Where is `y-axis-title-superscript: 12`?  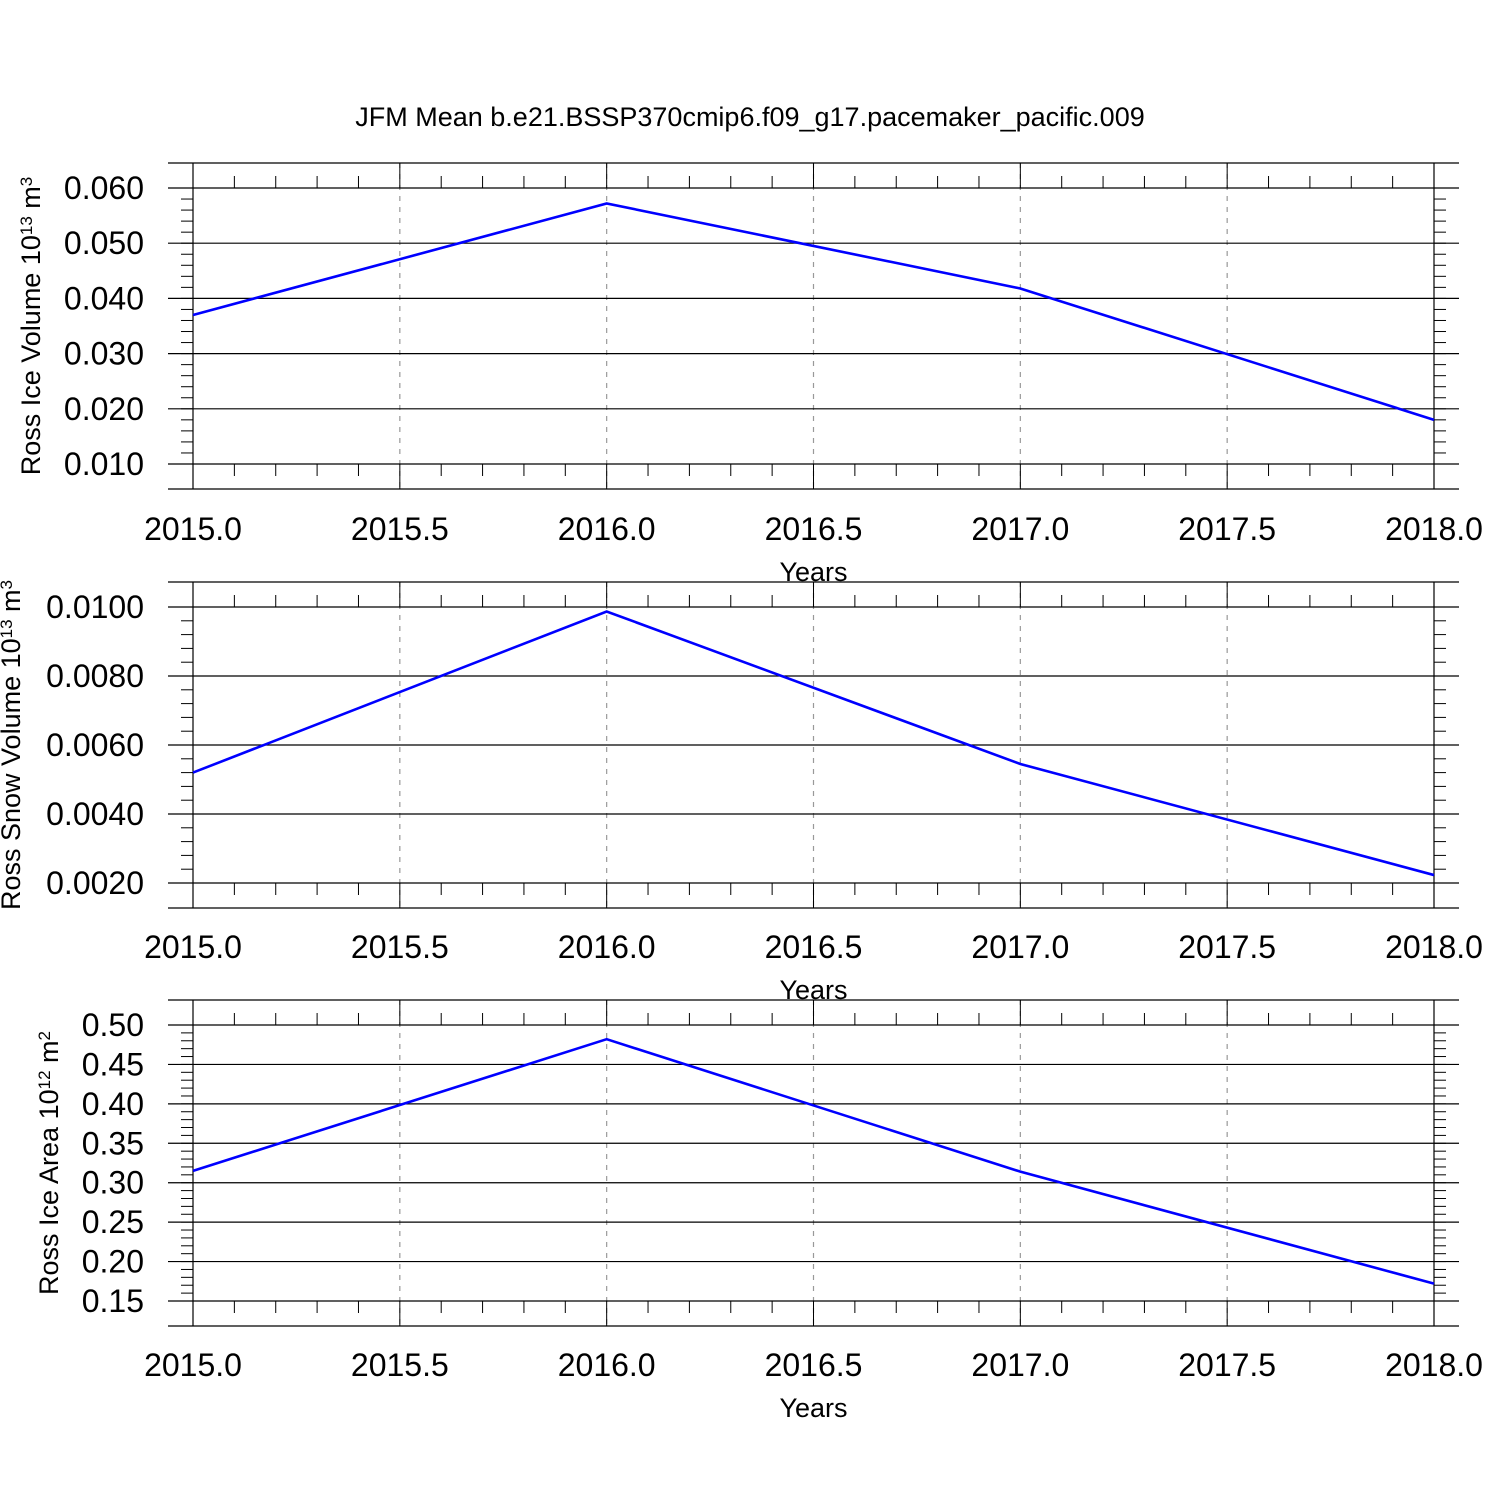 y-axis-title-superscript: 12 is located at coordinates (44, 1079).